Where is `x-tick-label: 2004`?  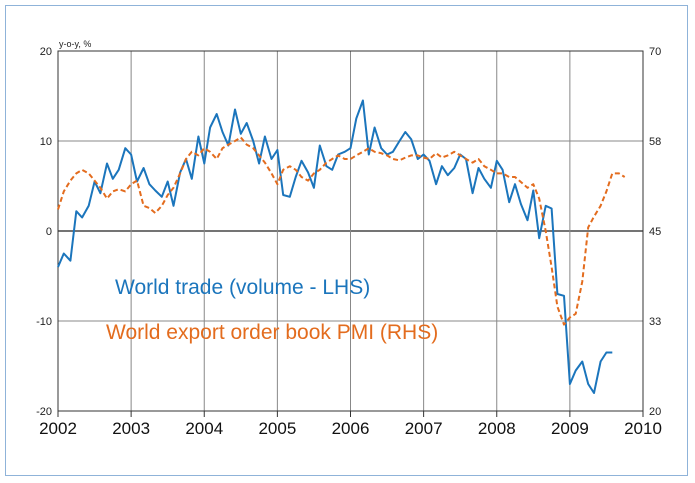 x-tick-label: 2004 is located at coordinates (204, 428).